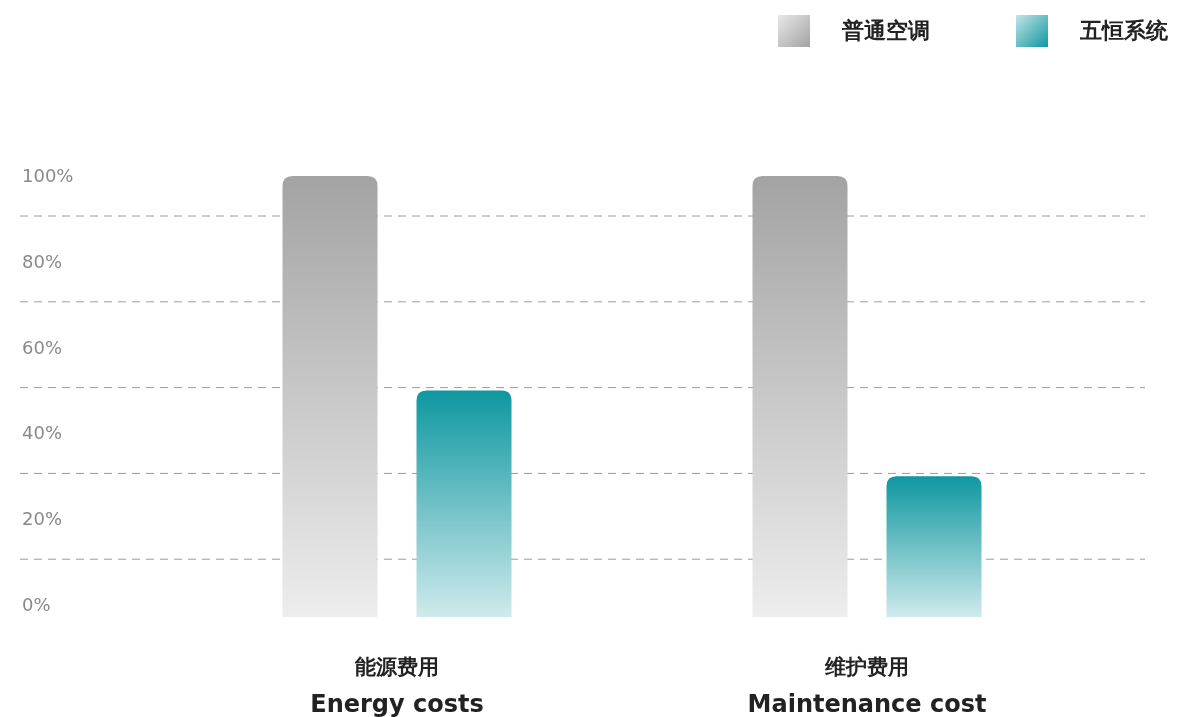  What do you see at coordinates (36, 604) in the screenshot?
I see `y-tick-label: 0%` at bounding box center [36, 604].